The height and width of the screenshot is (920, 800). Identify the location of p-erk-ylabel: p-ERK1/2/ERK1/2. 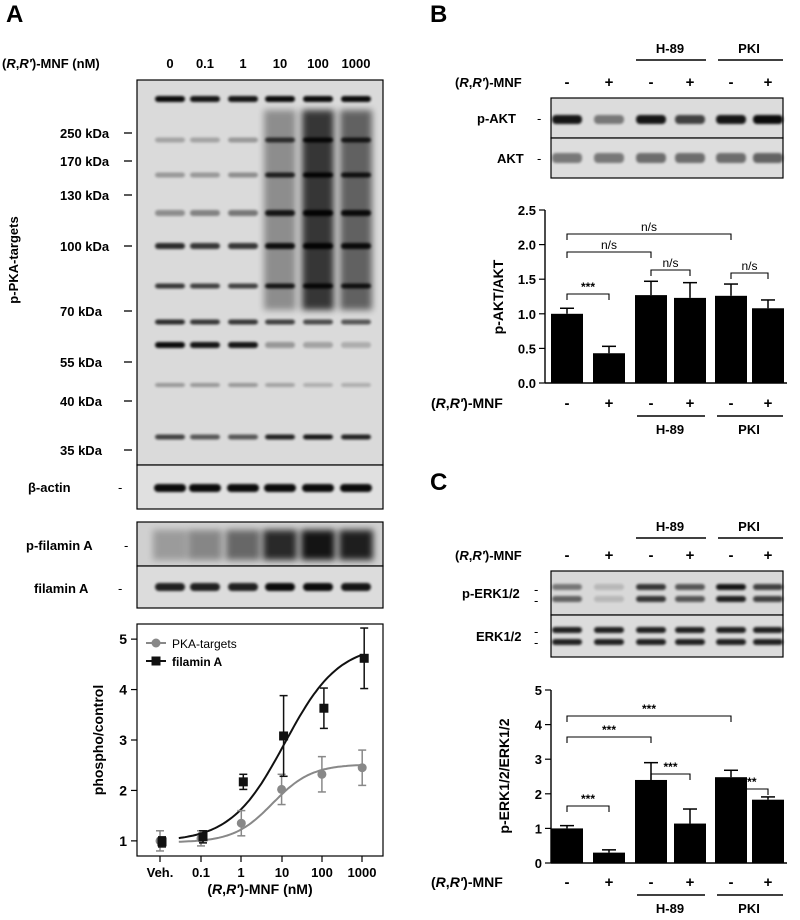
(504, 775).